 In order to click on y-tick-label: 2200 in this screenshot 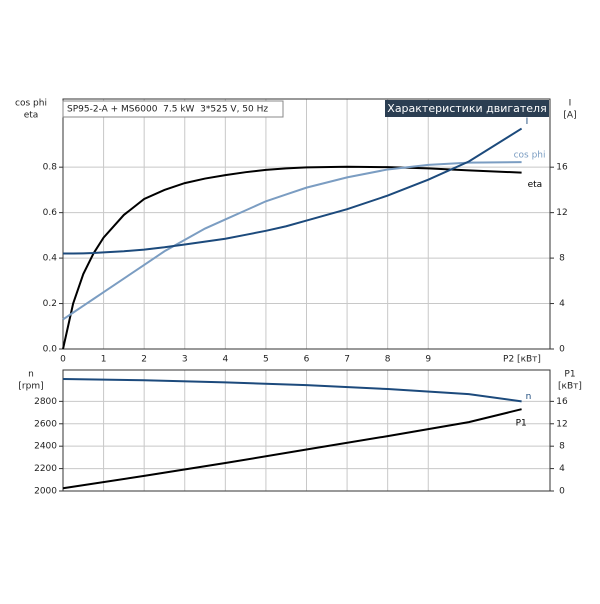, I will do `click(45, 469)`.